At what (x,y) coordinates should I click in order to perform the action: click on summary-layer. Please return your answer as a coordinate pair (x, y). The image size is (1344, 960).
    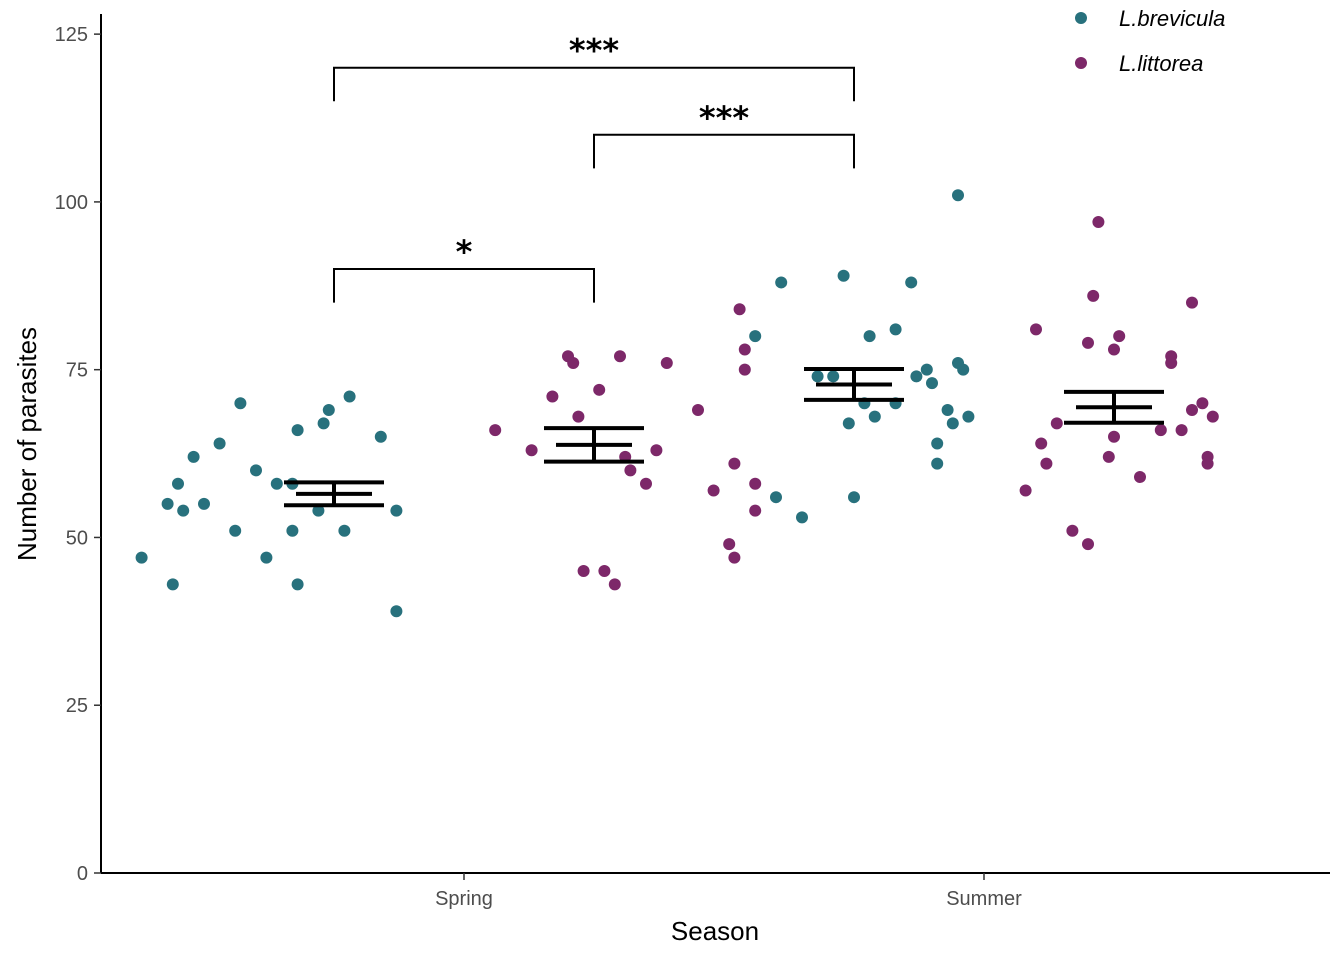
    Looking at the image, I should click on (724, 437).